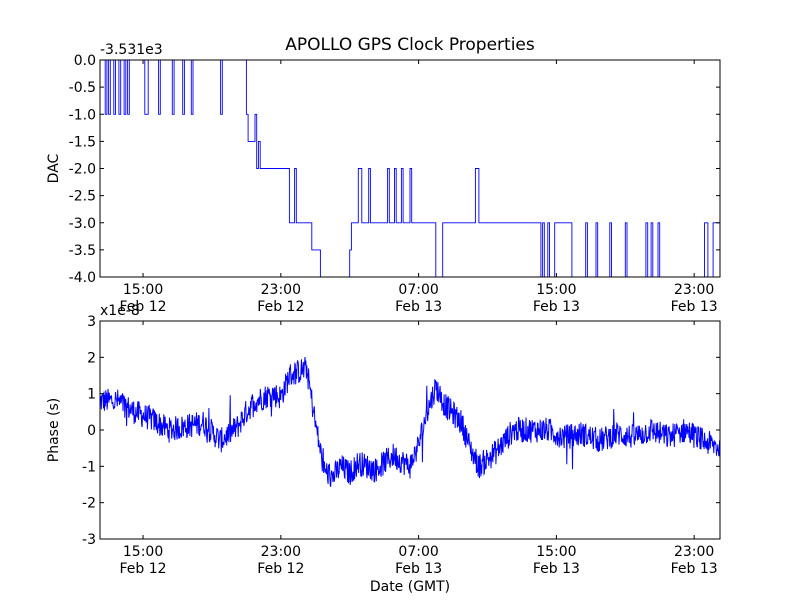  What do you see at coordinates (85, 61) in the screenshot?
I see `y-tick-label: 0.0` at bounding box center [85, 61].